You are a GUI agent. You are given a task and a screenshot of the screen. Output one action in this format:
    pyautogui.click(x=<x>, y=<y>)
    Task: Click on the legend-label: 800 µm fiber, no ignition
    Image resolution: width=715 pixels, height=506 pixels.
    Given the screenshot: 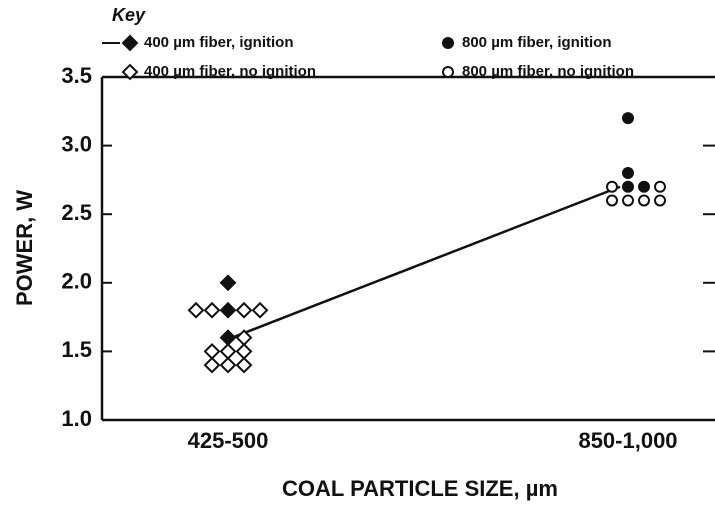 What is the action you would take?
    pyautogui.click(x=548, y=71)
    